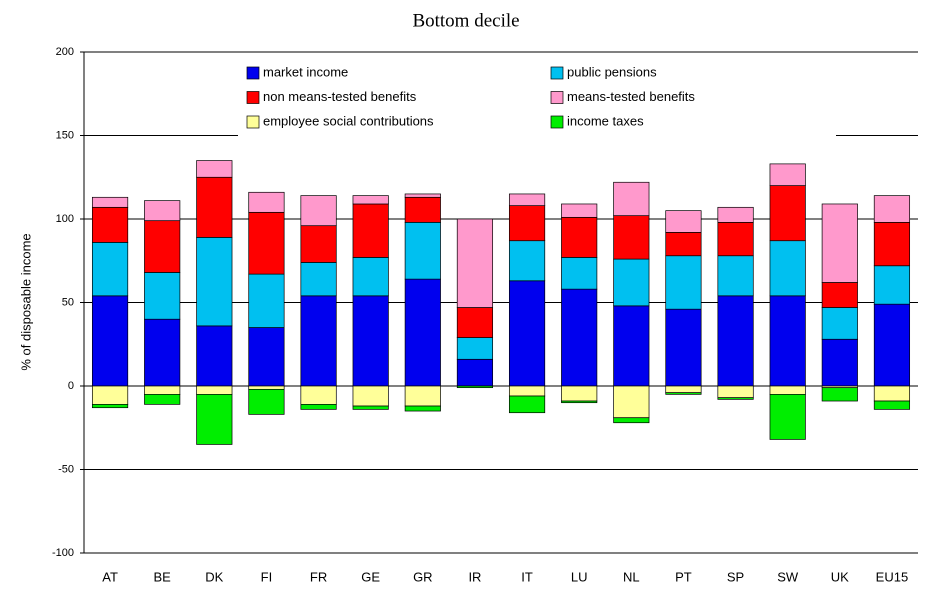 This screenshot has width=932, height=592. Describe the element at coordinates (537, 101) in the screenshot. I see `legend-box` at that location.